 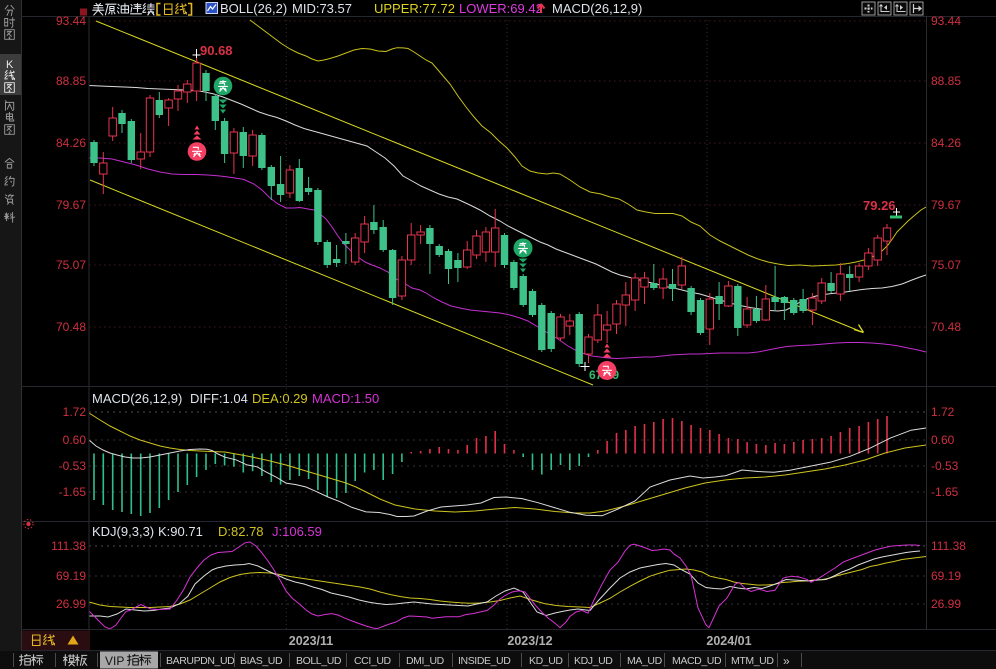 I want to click on svg-text: VIP, so click(x=114, y=661).